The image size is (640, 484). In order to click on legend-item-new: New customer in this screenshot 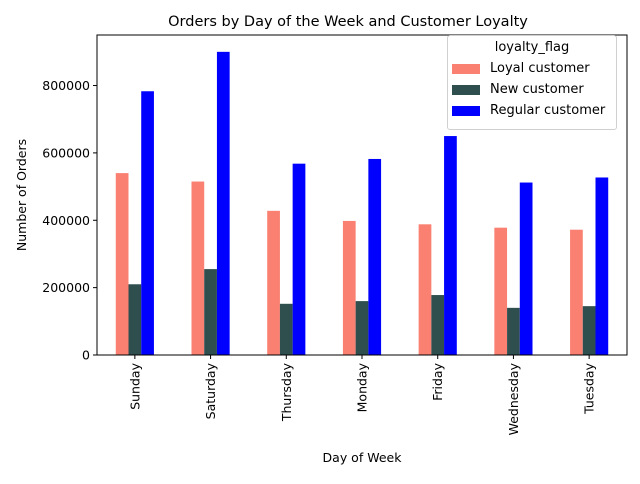, I will do `click(532, 89)`.